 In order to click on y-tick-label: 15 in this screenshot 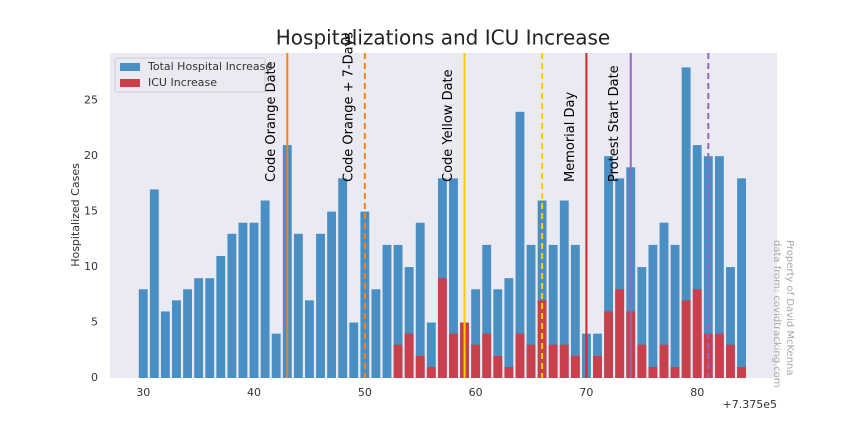, I will do `click(91, 211)`.